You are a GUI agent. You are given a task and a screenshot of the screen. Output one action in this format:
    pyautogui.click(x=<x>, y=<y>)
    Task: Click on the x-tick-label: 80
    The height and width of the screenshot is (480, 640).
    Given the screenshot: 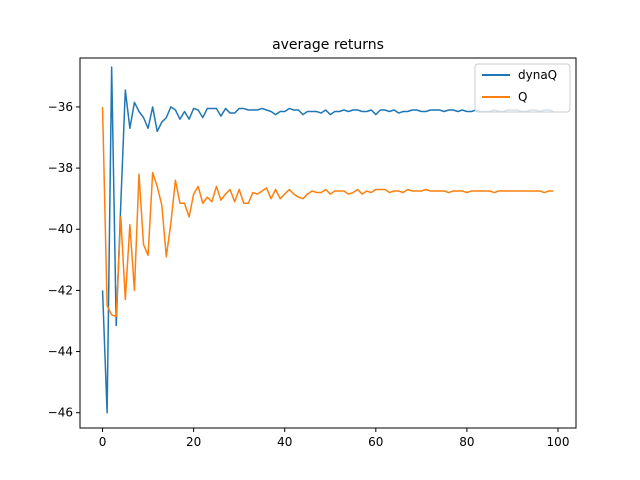 What is the action you would take?
    pyautogui.click(x=466, y=442)
    